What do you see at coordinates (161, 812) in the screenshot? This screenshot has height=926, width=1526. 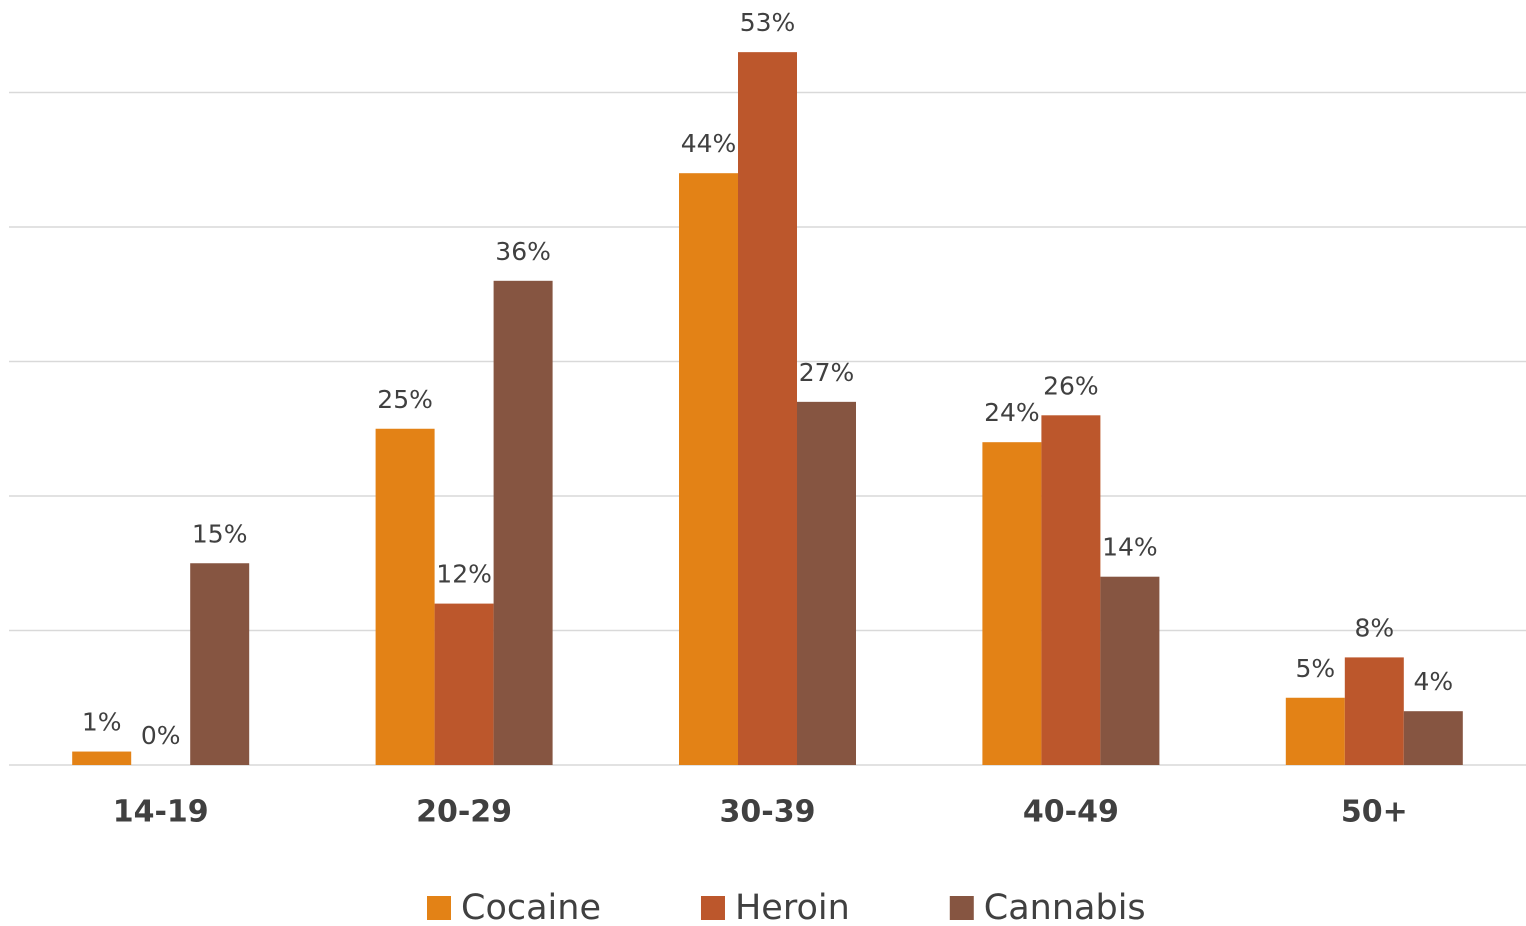 I see `x-tick-label: 14-19` at bounding box center [161, 812].